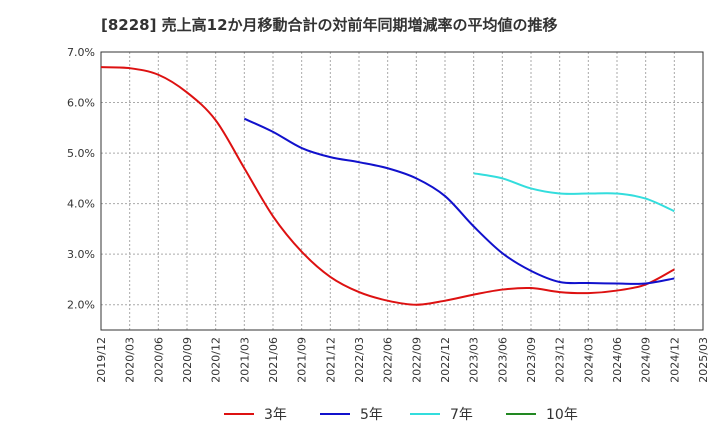 The width and height of the screenshot is (720, 440). Describe the element at coordinates (574, 192) in the screenshot. I see `series-line-7年` at that location.